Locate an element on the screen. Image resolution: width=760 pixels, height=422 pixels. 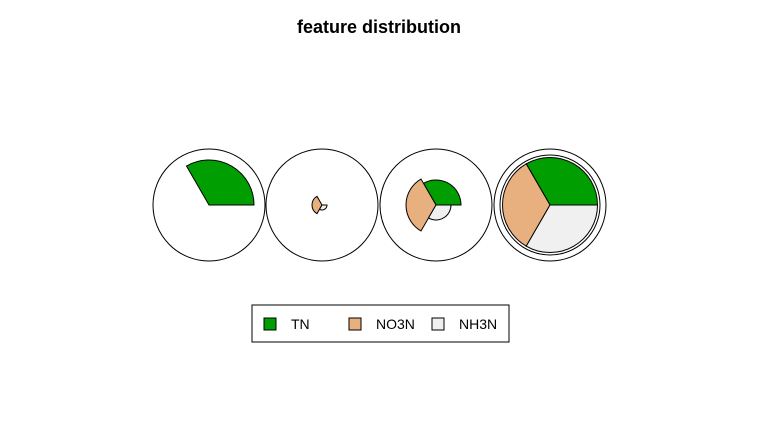
chart-title: feature distribution is located at coordinates (379, 27).